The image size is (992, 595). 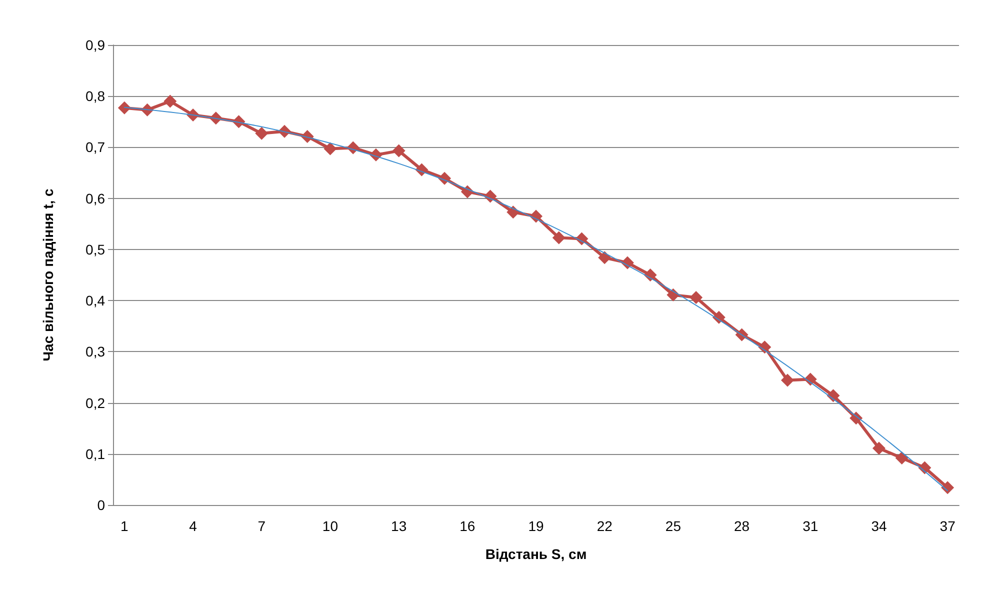 I want to click on x-tick-label: 7, so click(x=262, y=526).